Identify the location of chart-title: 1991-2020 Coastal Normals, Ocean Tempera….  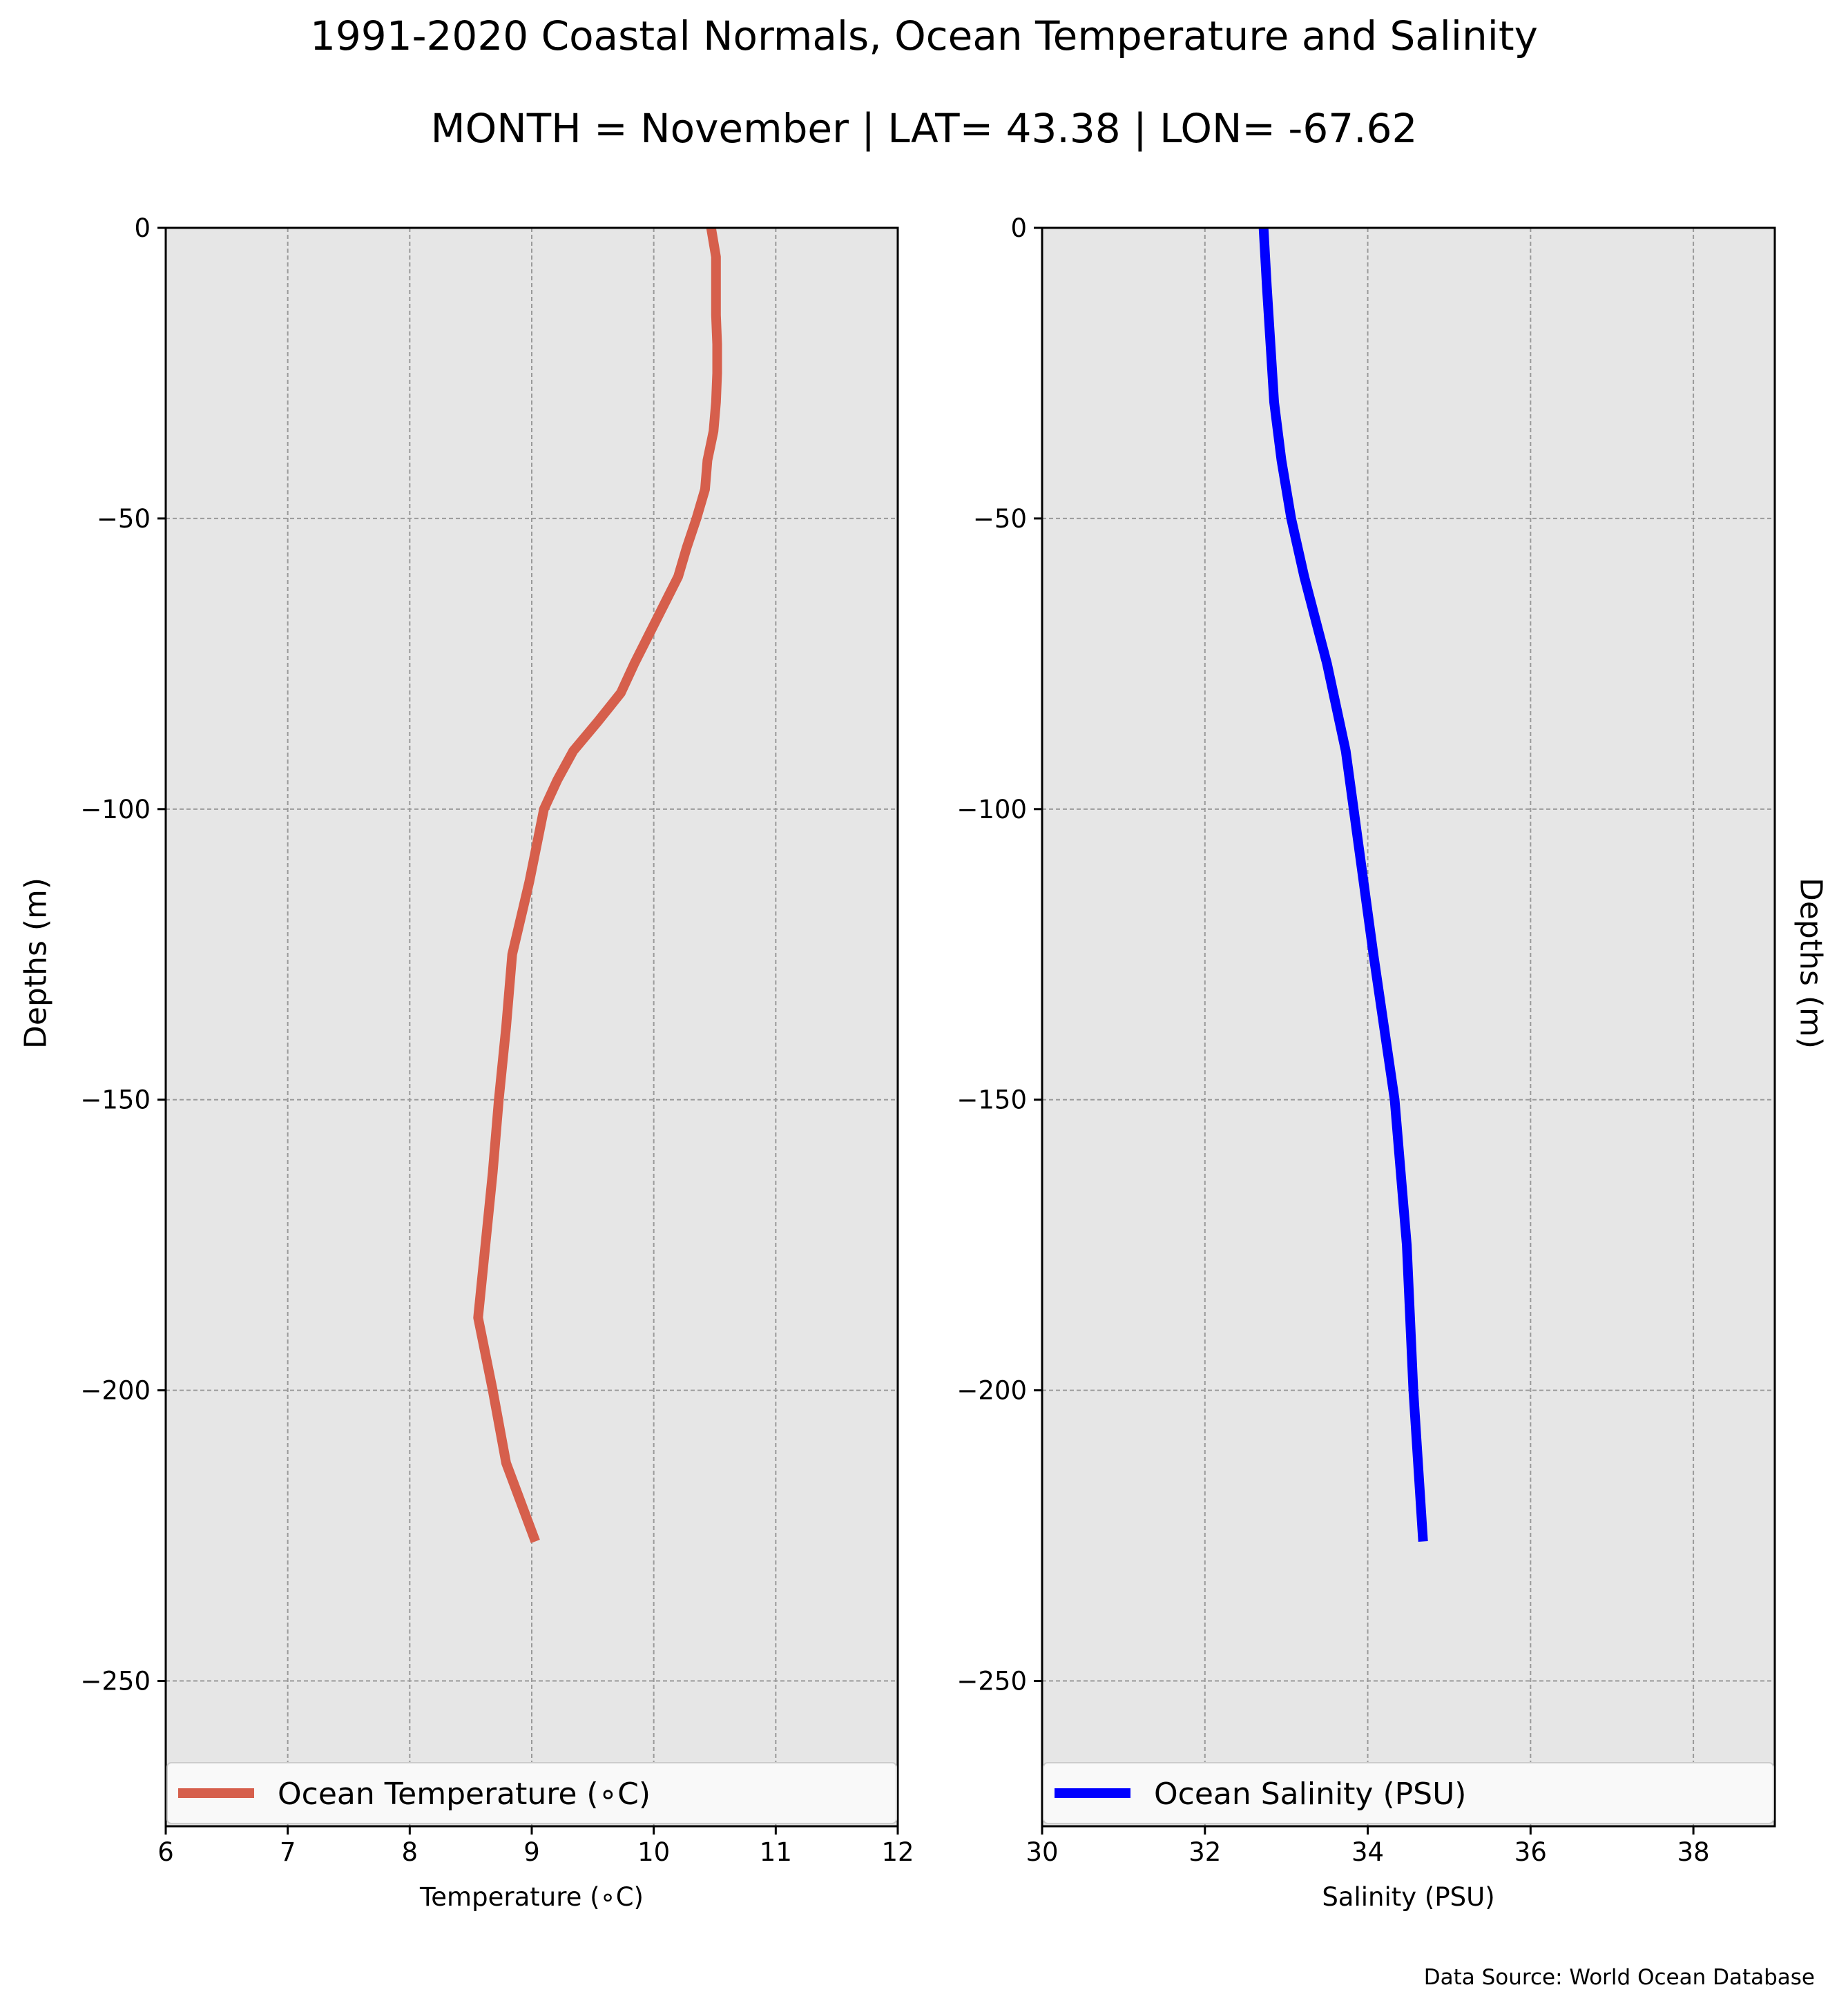
(924, 35).